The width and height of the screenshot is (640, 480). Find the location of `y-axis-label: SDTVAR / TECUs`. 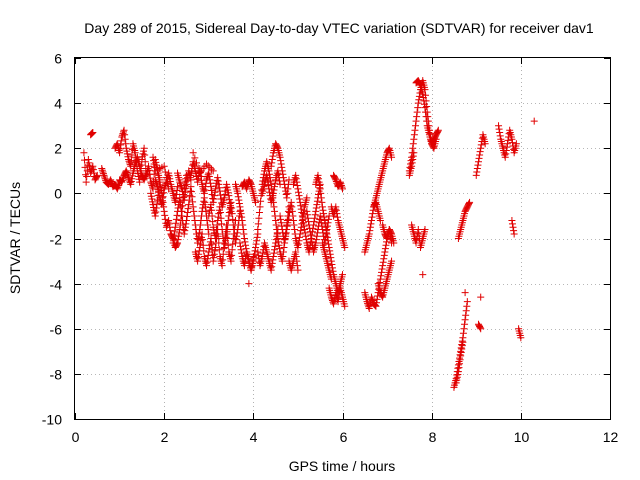

y-axis-label: SDTVAR / TECUs is located at coordinates (15, 238).